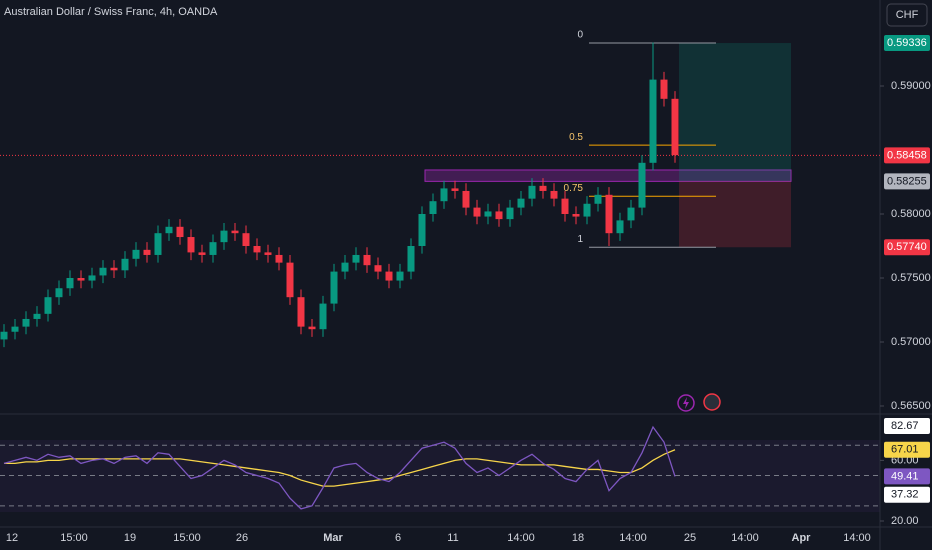 This screenshot has height=550, width=932. I want to click on rsi-ma-line, so click(340, 468).